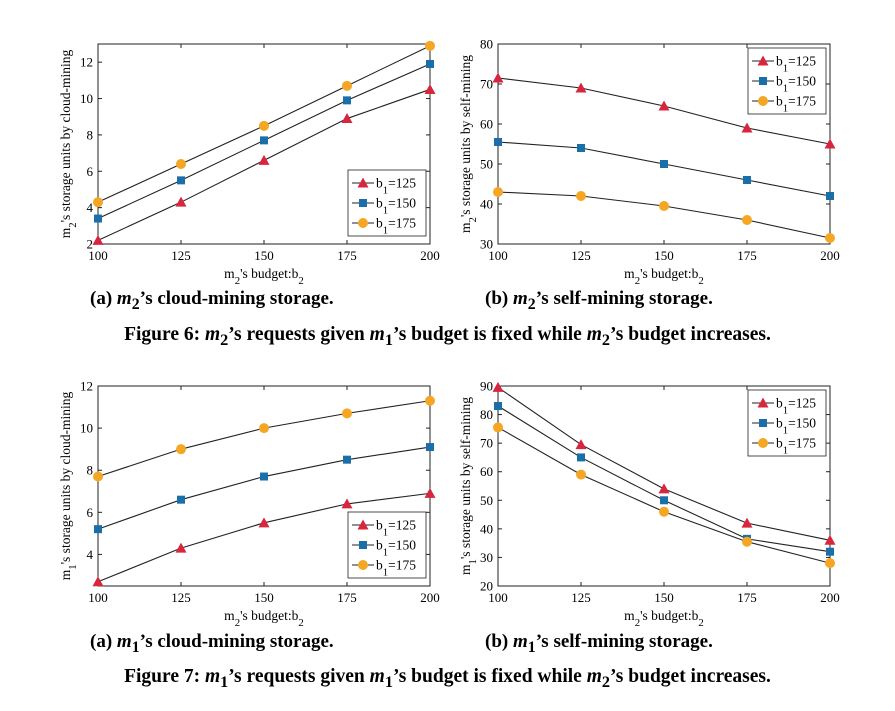  I want to click on y-tick-label: 40, so click(486, 528).